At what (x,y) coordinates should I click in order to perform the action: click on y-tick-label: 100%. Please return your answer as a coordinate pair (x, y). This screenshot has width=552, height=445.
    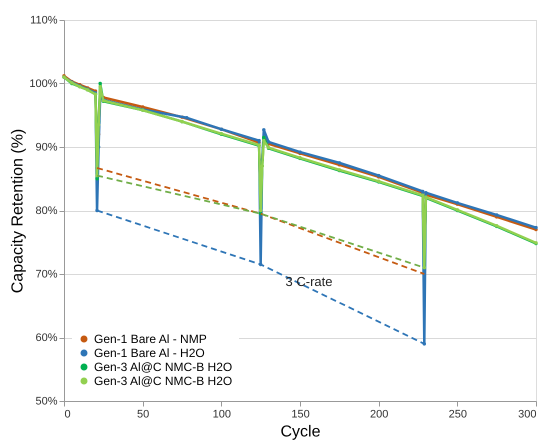
    Looking at the image, I should click on (43, 84).